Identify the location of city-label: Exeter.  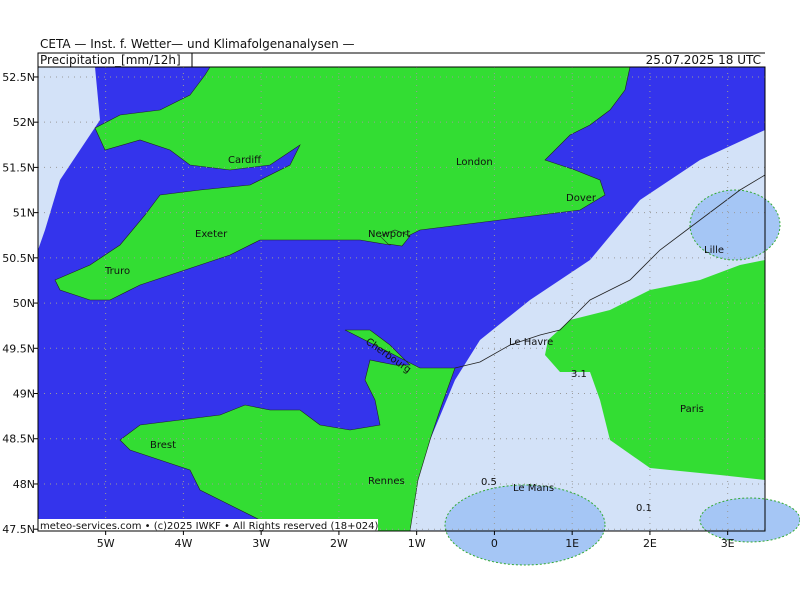
(211, 234).